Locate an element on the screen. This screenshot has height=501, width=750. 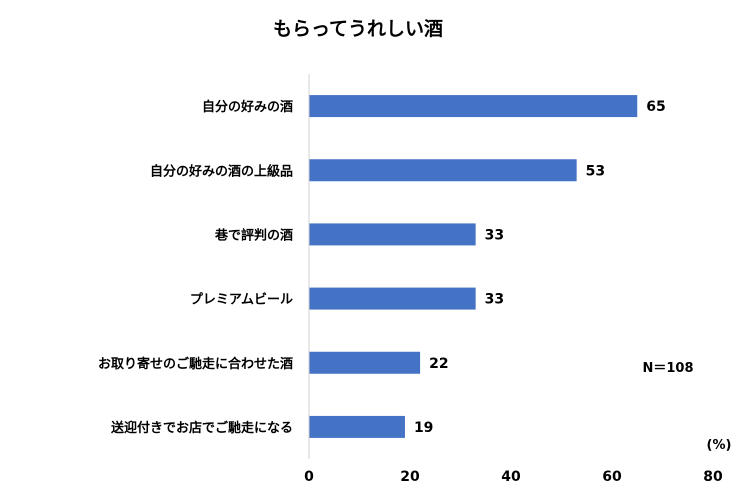
data-label: 53 is located at coordinates (595, 171).